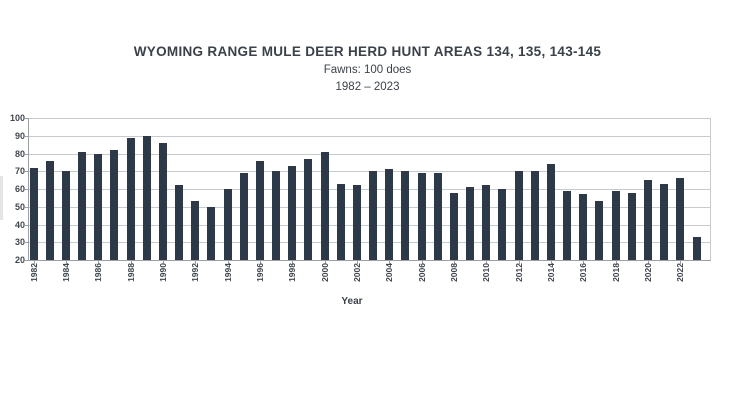 The height and width of the screenshot is (400, 735). I want to click on bar-2017, so click(599, 230).